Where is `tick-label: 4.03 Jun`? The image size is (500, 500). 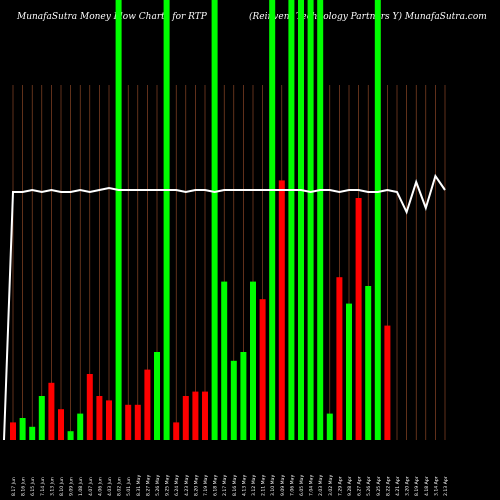
tick-label: 4.03 Jun is located at coordinates (110, 486).